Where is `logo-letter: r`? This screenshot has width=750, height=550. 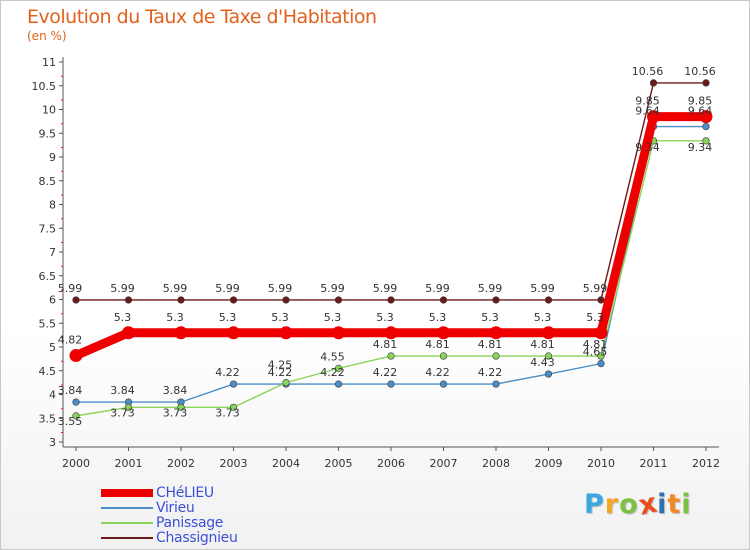
logo-letter: r is located at coordinates (612, 504).